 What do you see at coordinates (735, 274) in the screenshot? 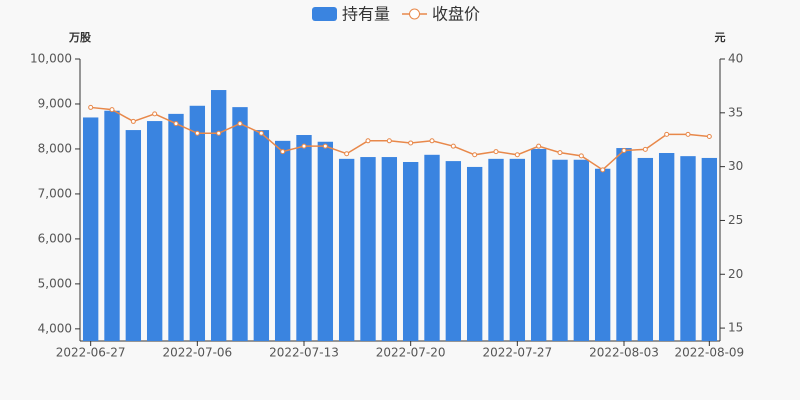
I see `y2-tick-label: 20` at bounding box center [735, 274].